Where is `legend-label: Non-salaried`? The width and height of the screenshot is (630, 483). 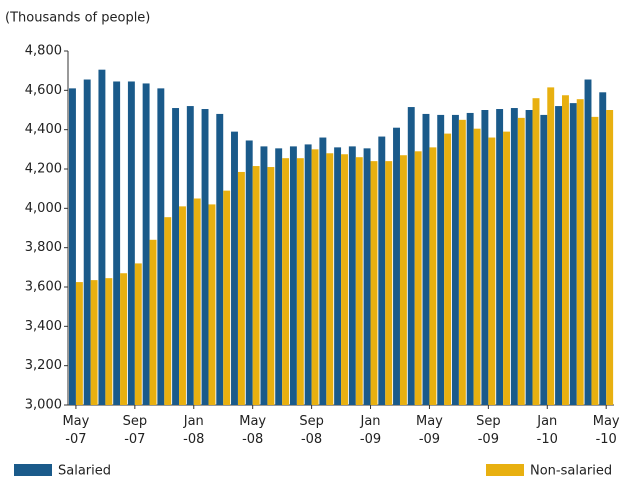 legend-label: Non-salaried is located at coordinates (571, 471).